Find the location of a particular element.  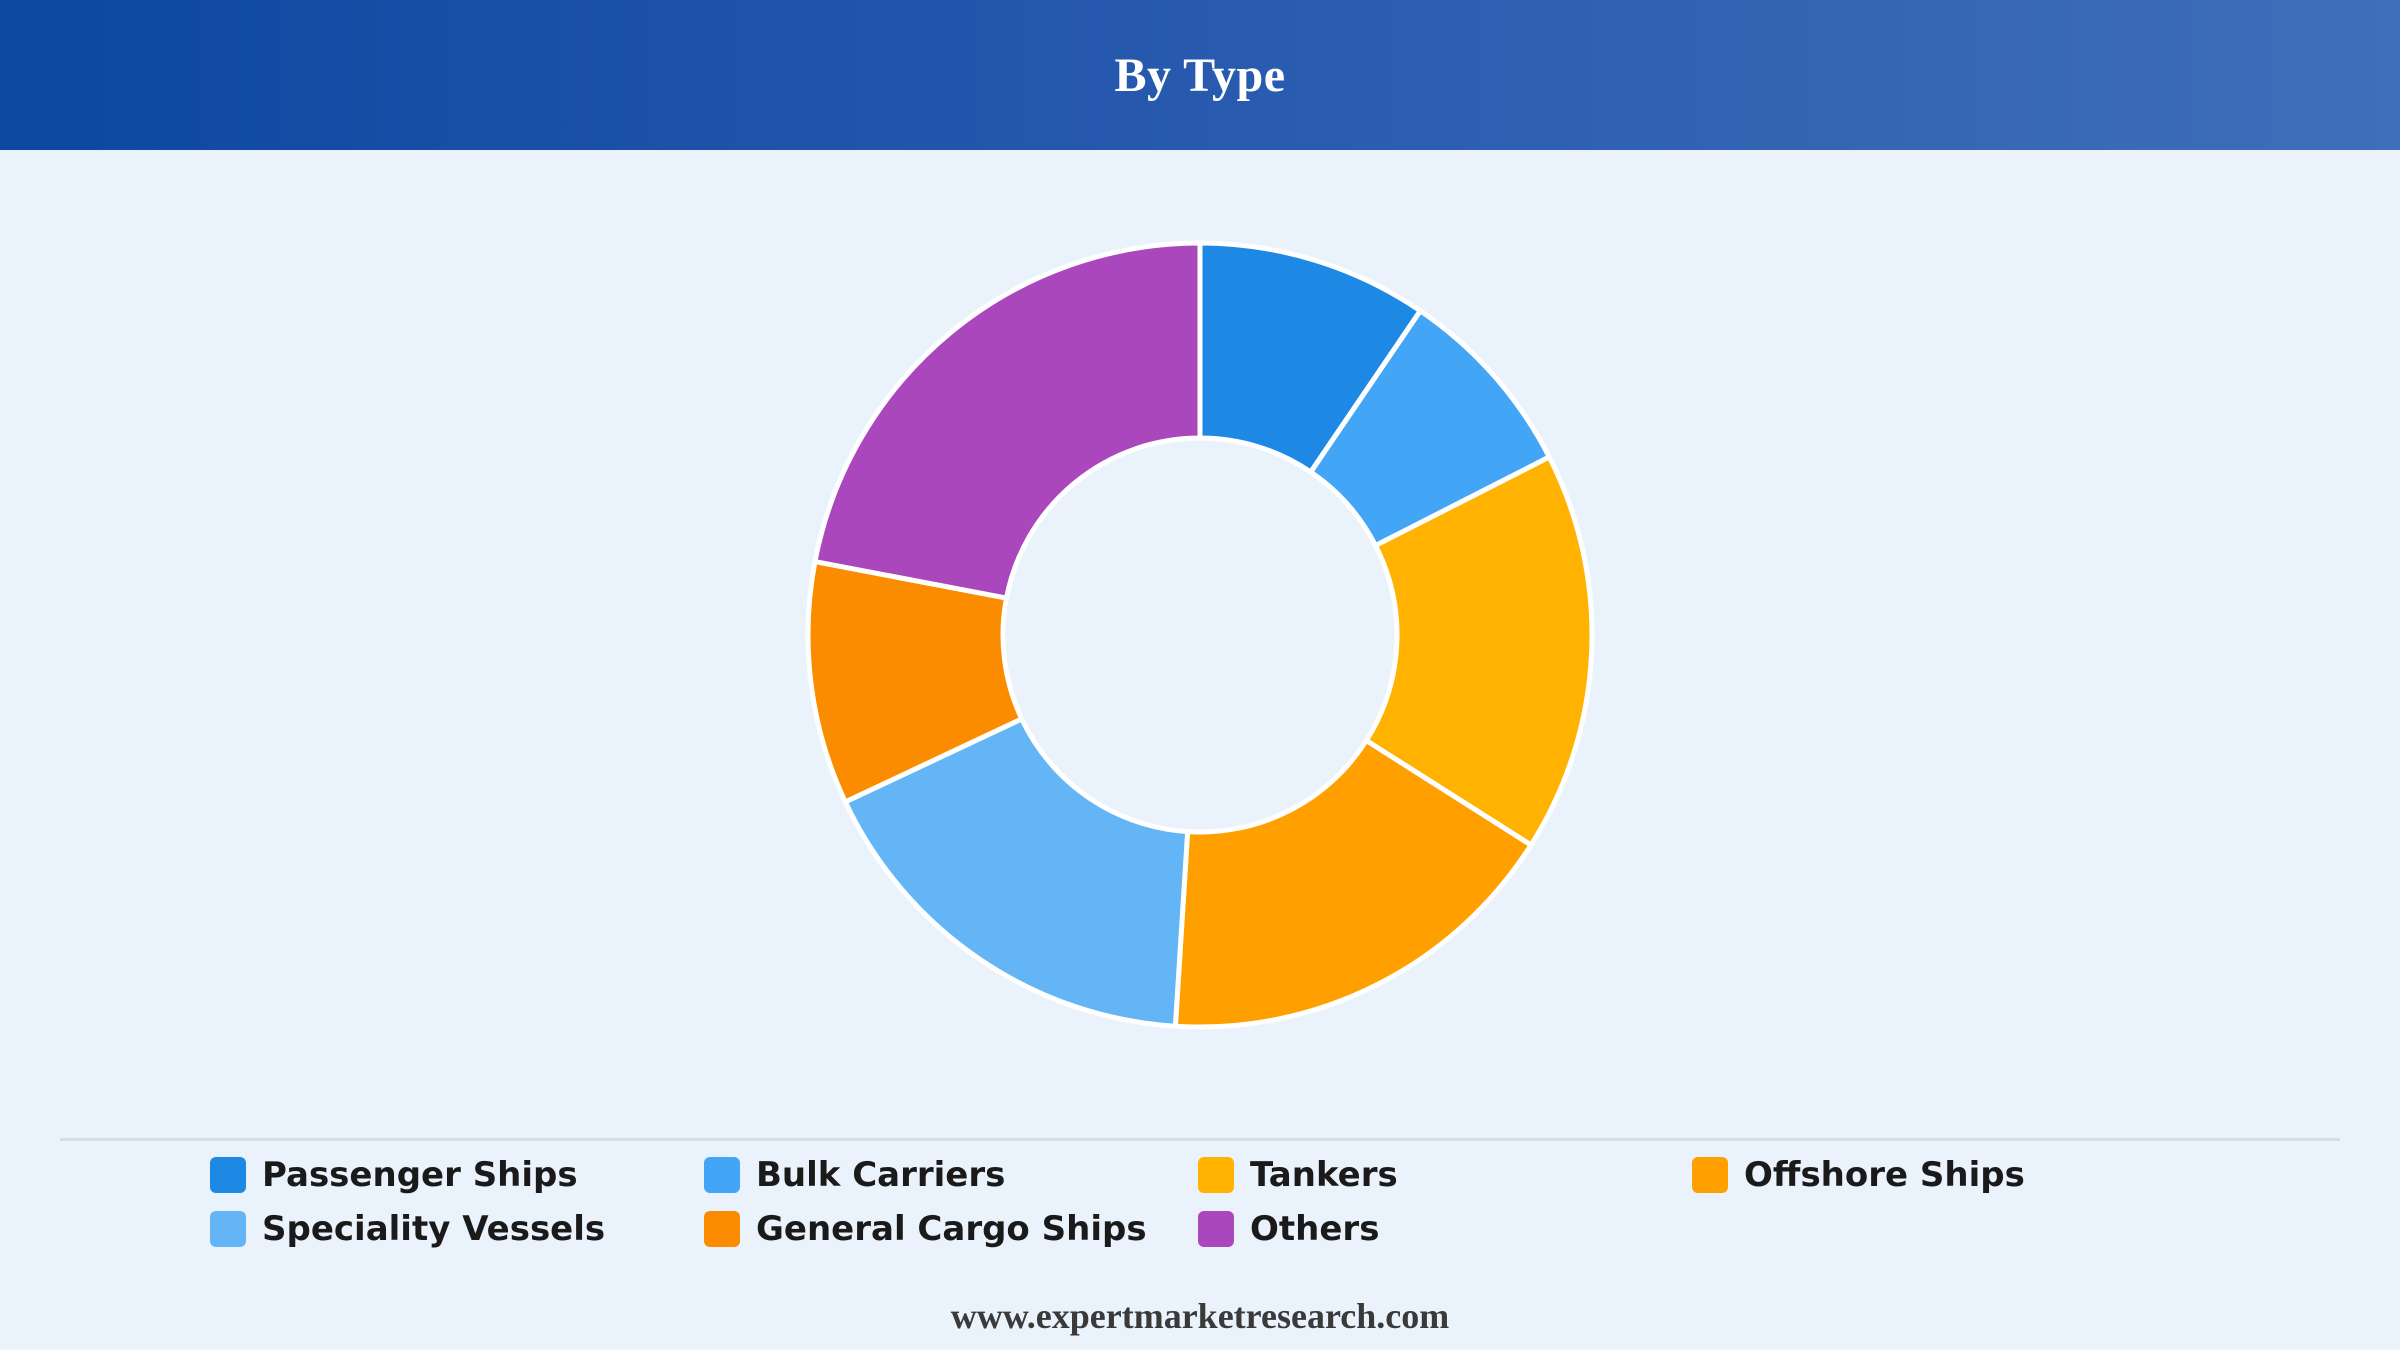

legend-label: Speciality Vessels is located at coordinates (434, 1229).